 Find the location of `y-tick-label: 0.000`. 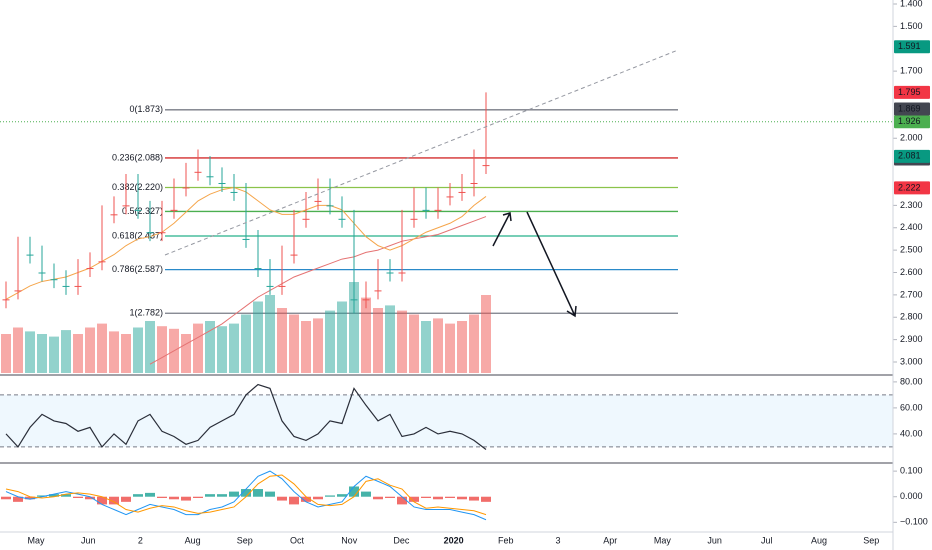

y-tick-label: 0.000 is located at coordinates (911, 496).